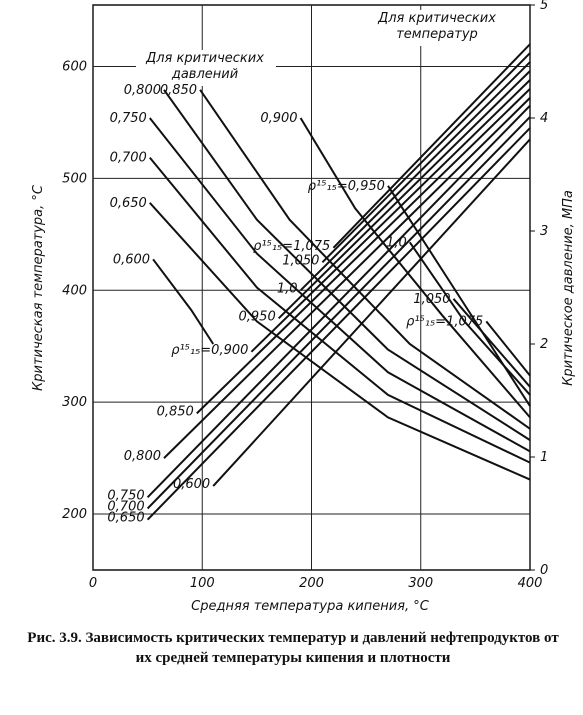  I want to click on y2-tick-label: 2, so click(544, 344).